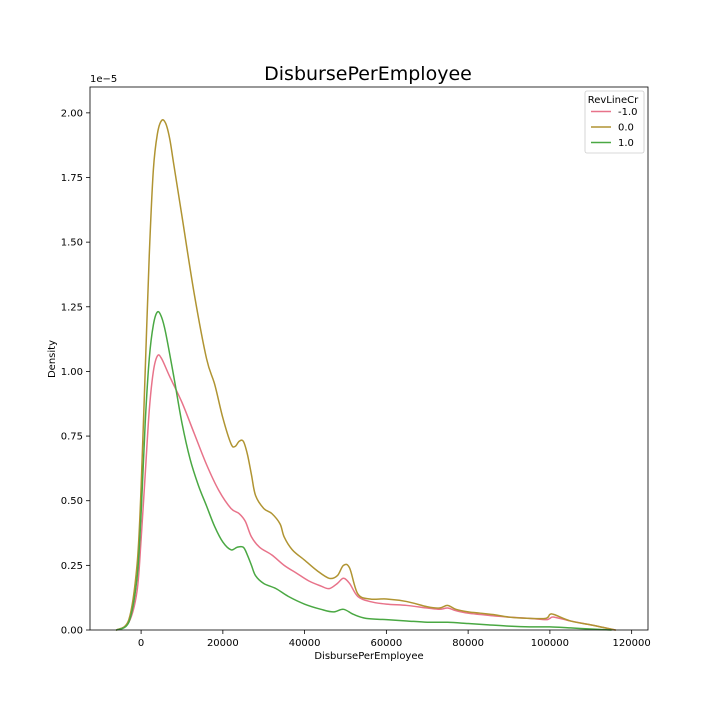 The image size is (720, 720). Describe the element at coordinates (72, 307) in the screenshot. I see `y-tick-label: 1.25` at that location.